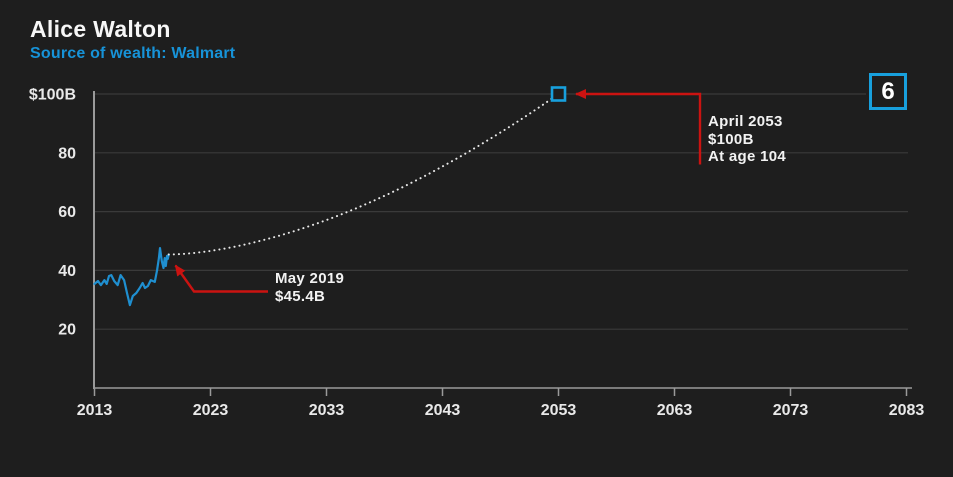  I want to click on page-title: Alice Walton, so click(100, 29).